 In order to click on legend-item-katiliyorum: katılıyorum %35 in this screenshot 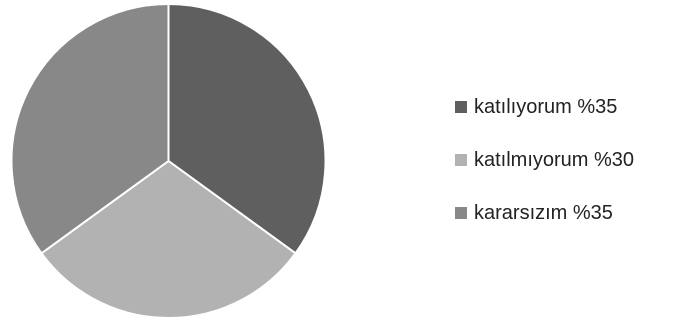, I will do `click(562, 107)`.